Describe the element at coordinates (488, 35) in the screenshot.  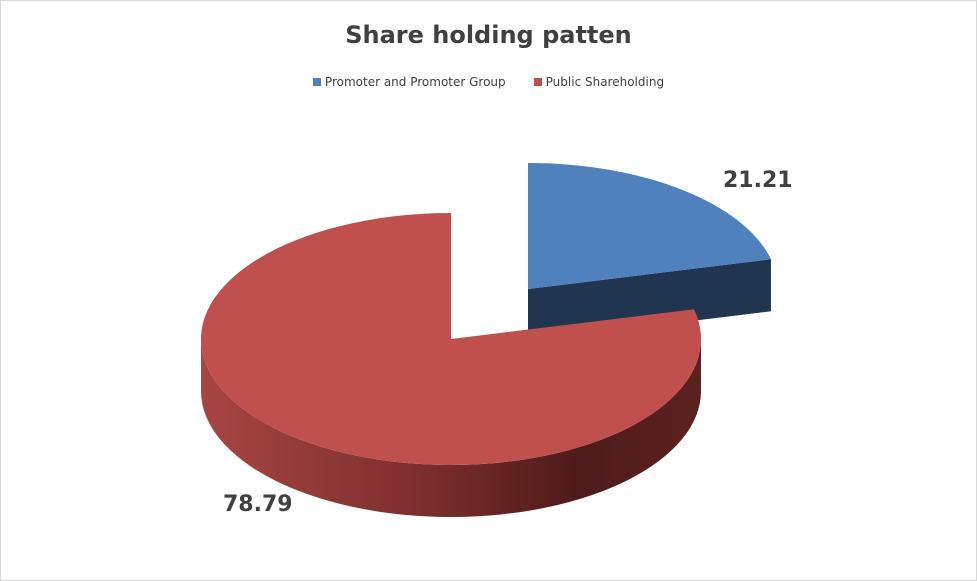
I see `chart-title: Share holding patten` at that location.